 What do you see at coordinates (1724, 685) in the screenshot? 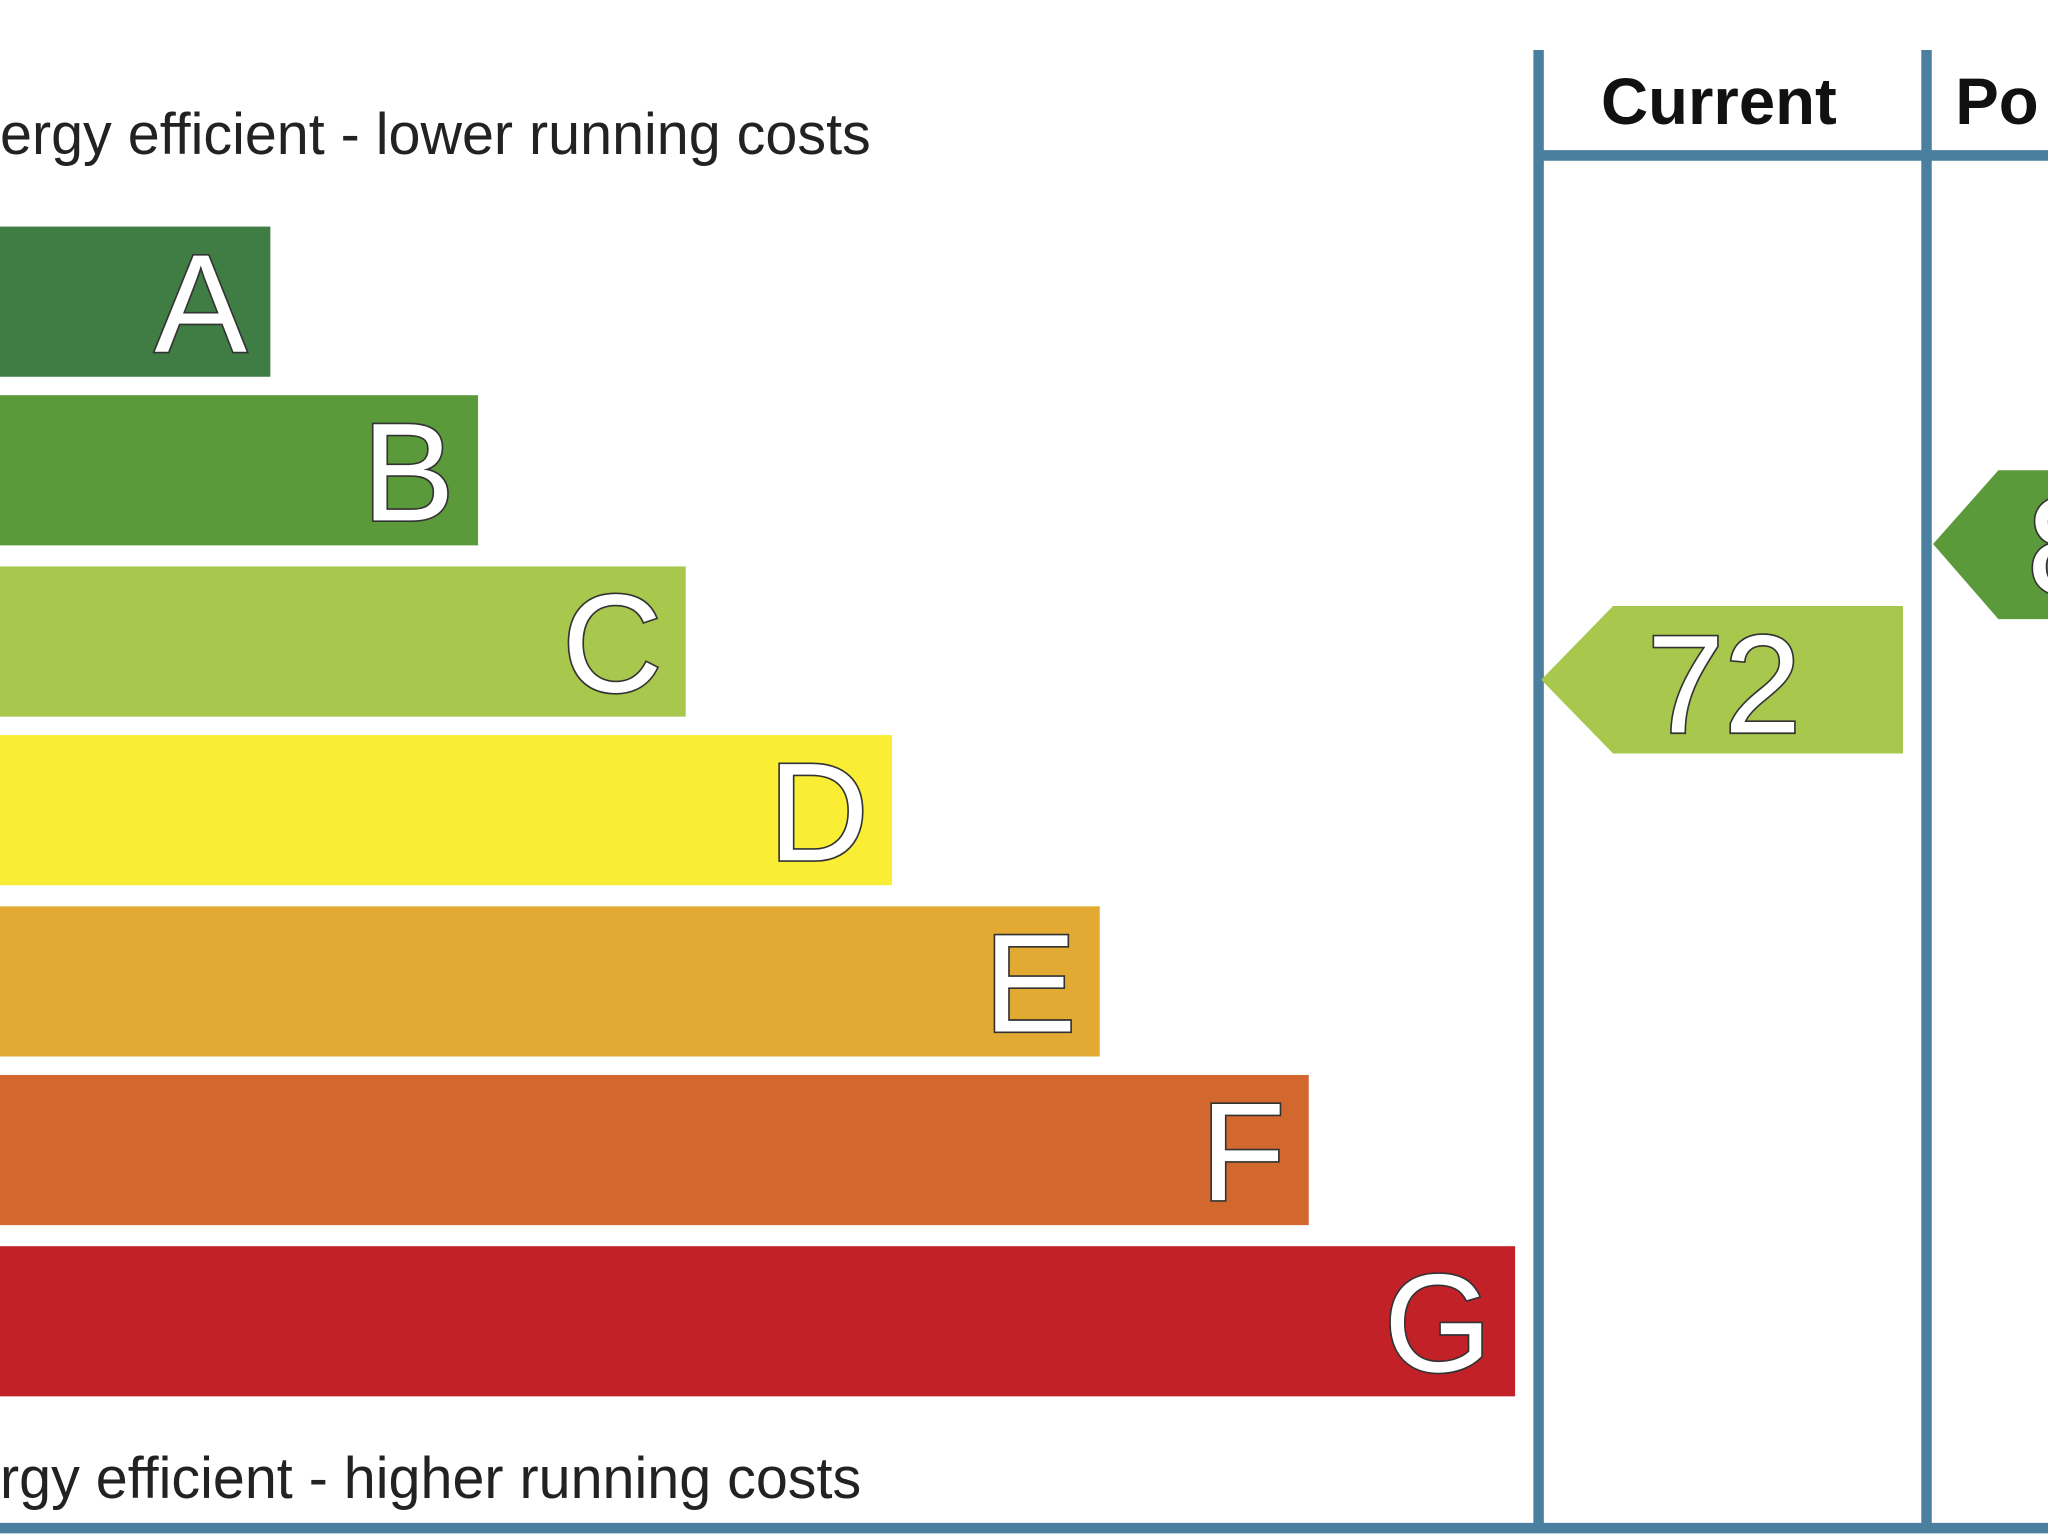
I see `current-rating: 72` at bounding box center [1724, 685].